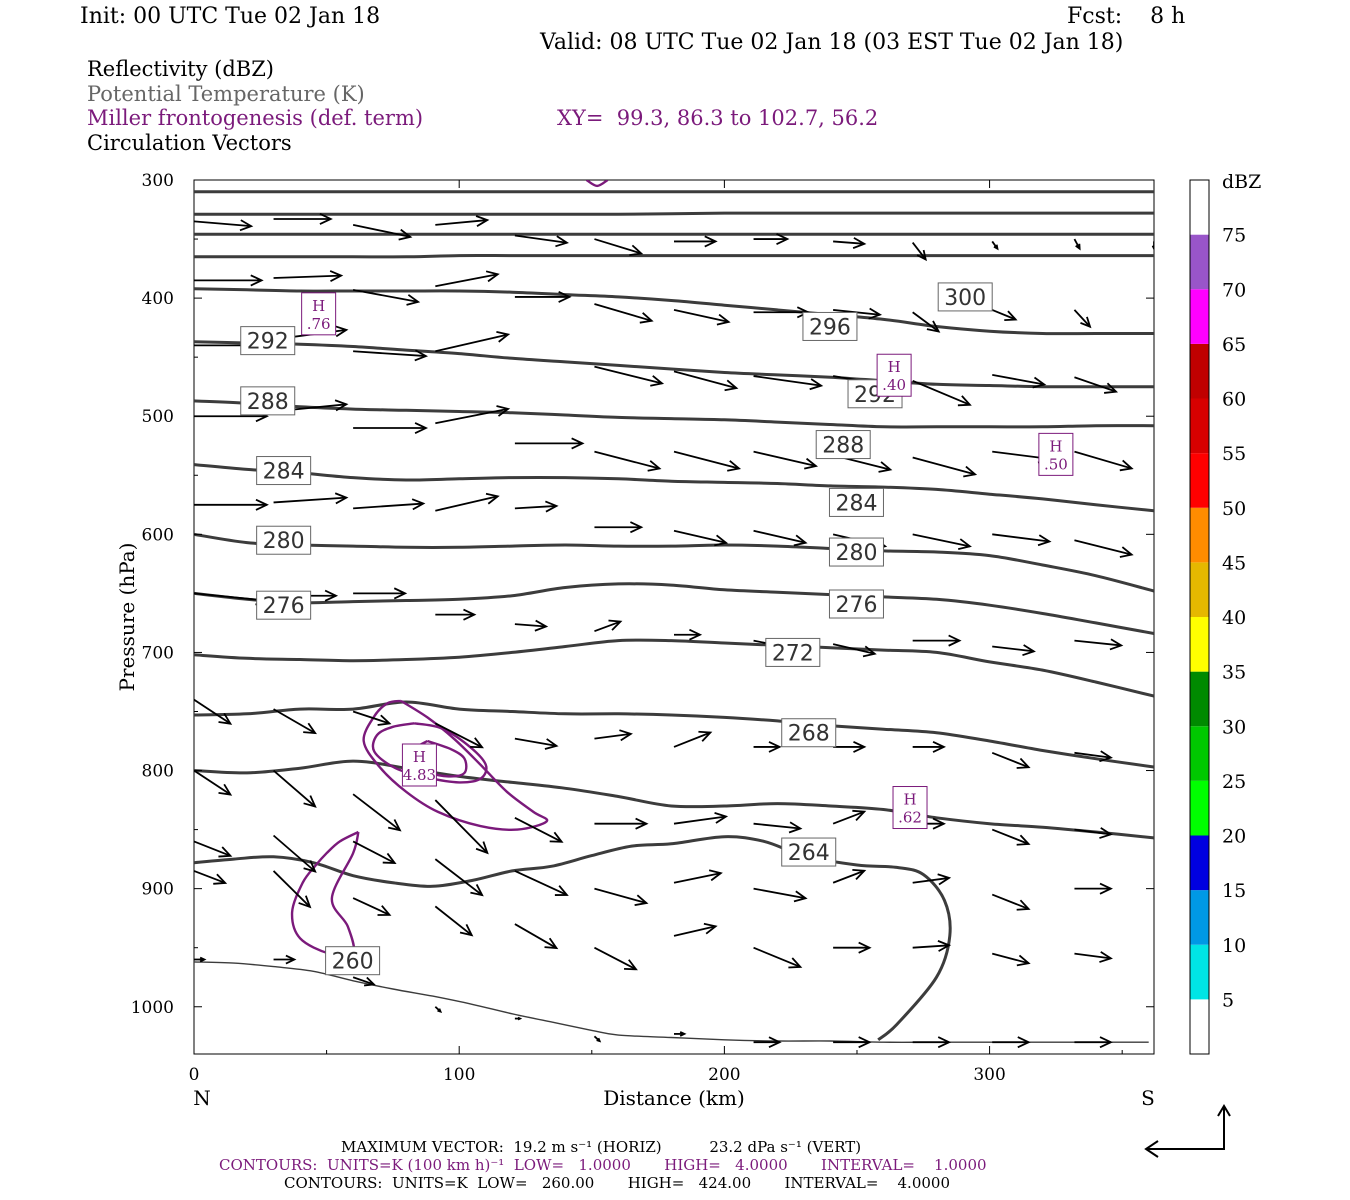 Image resolution: width=1350 pixels, height=1200 pixels. I want to click on legend-potential-temperature: Potential Temperature (K), so click(226, 94).